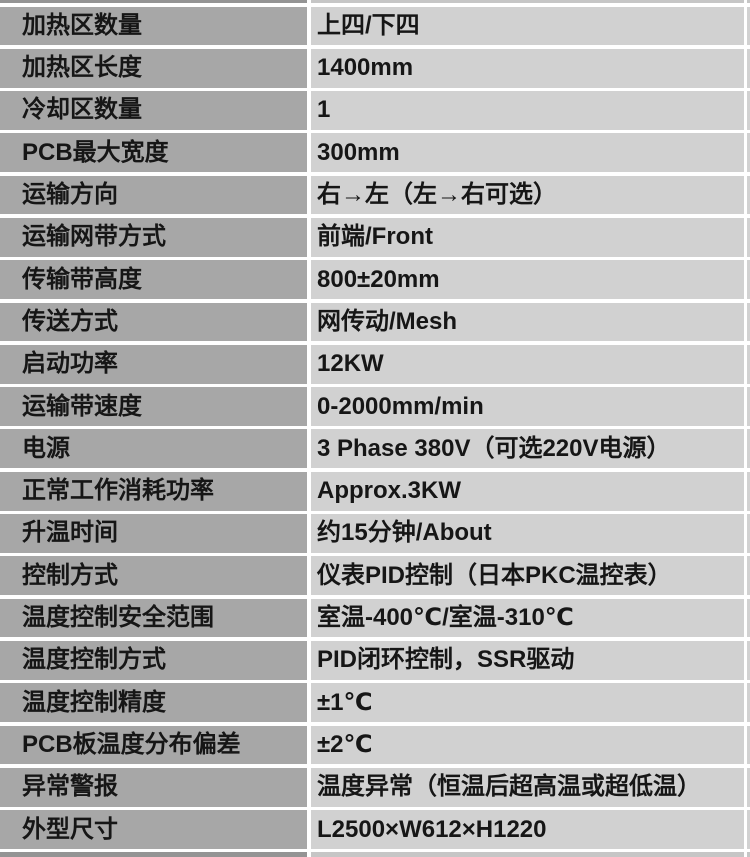  I want to click on spec-label: 温度控制方式, so click(153, 660).